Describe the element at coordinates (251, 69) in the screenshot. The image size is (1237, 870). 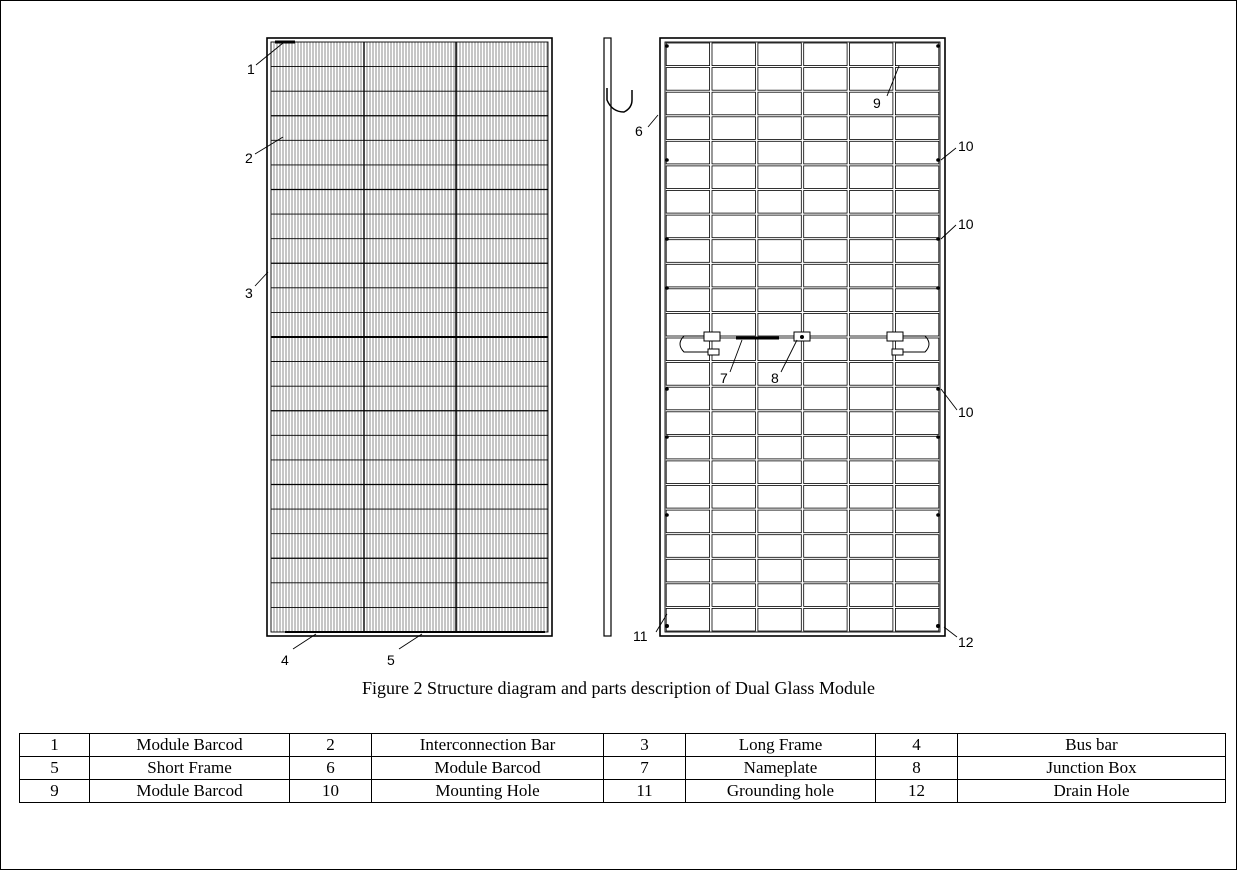
I see `callout-1: 1` at that location.